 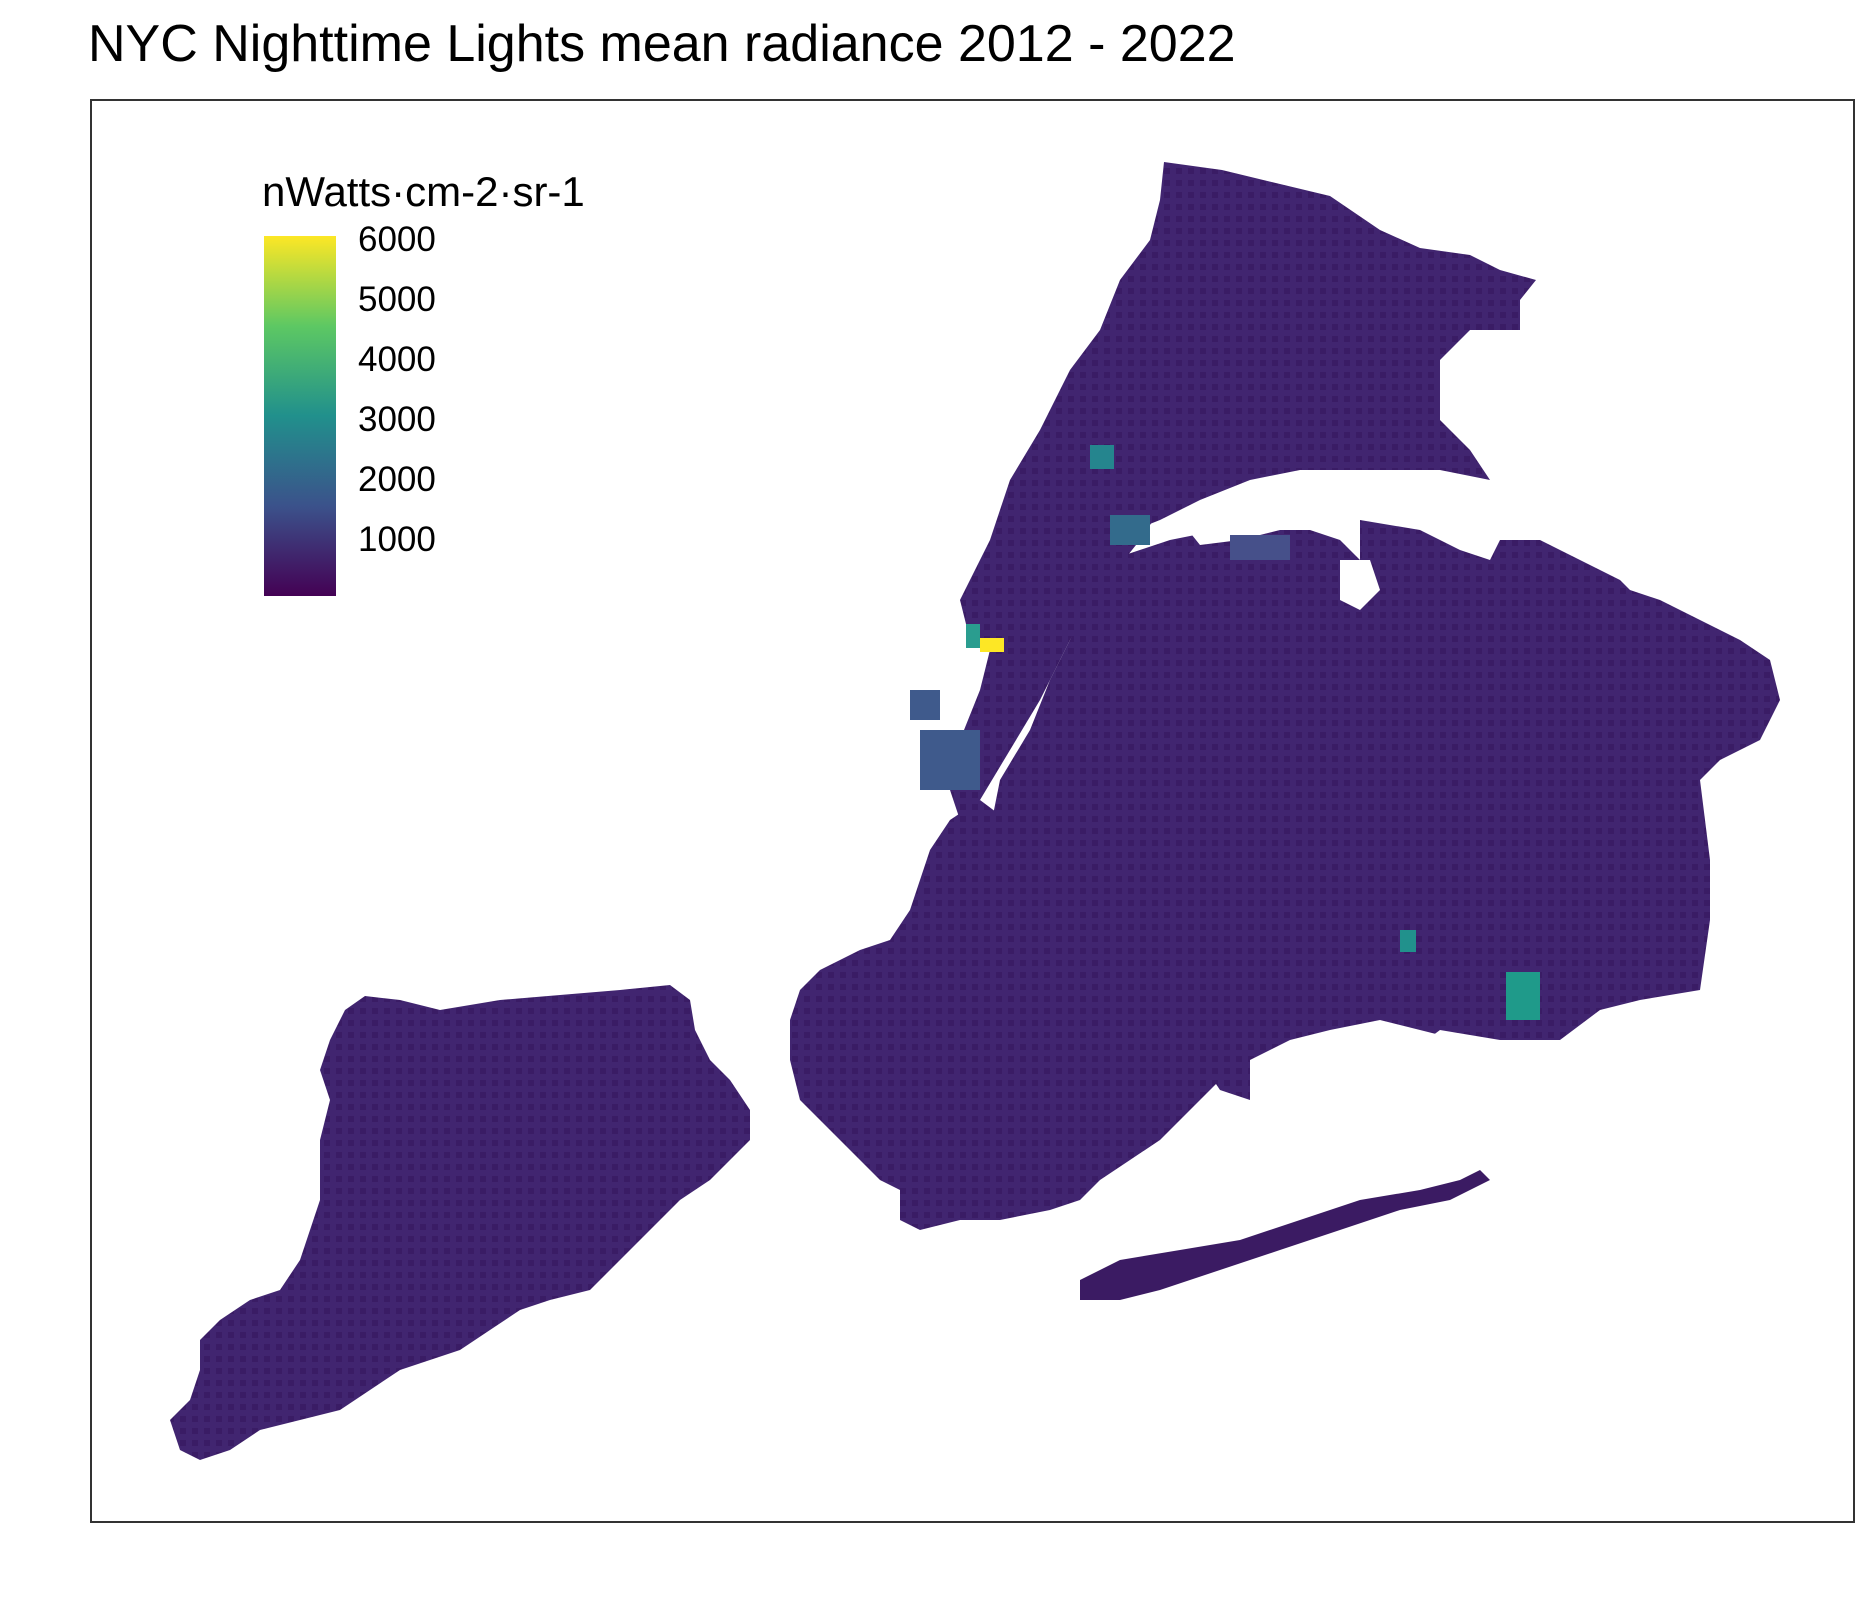 I want to click on staten-island-region, so click(x=460, y=1222).